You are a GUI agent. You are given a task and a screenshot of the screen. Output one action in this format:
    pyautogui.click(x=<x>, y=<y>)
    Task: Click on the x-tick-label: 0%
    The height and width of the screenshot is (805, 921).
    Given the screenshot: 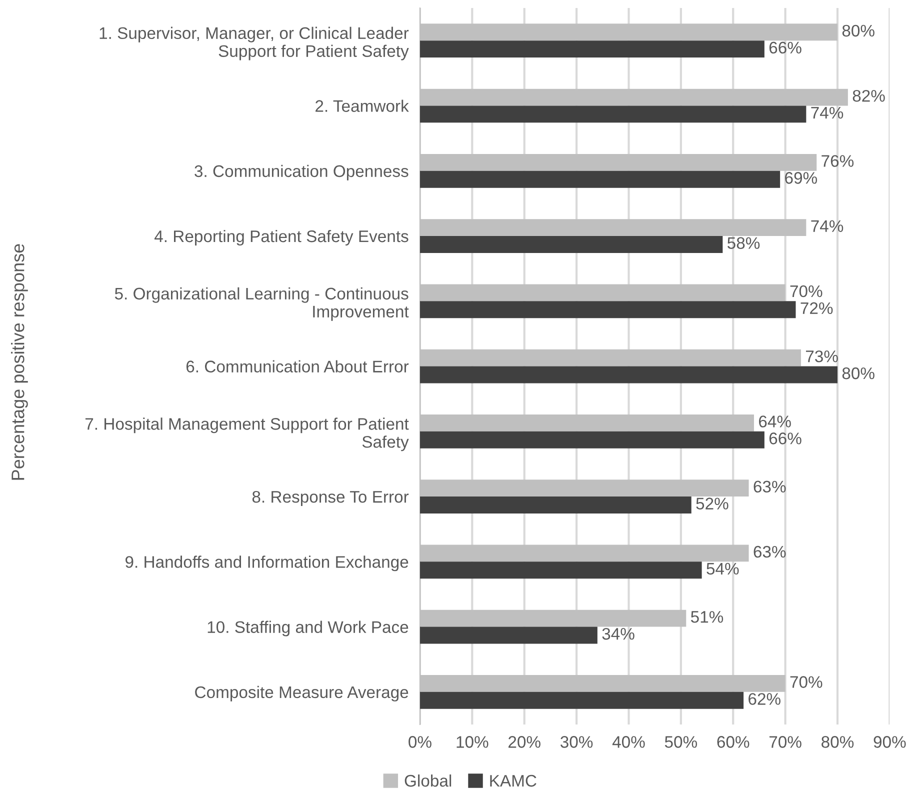 What is the action you would take?
    pyautogui.click(x=420, y=742)
    